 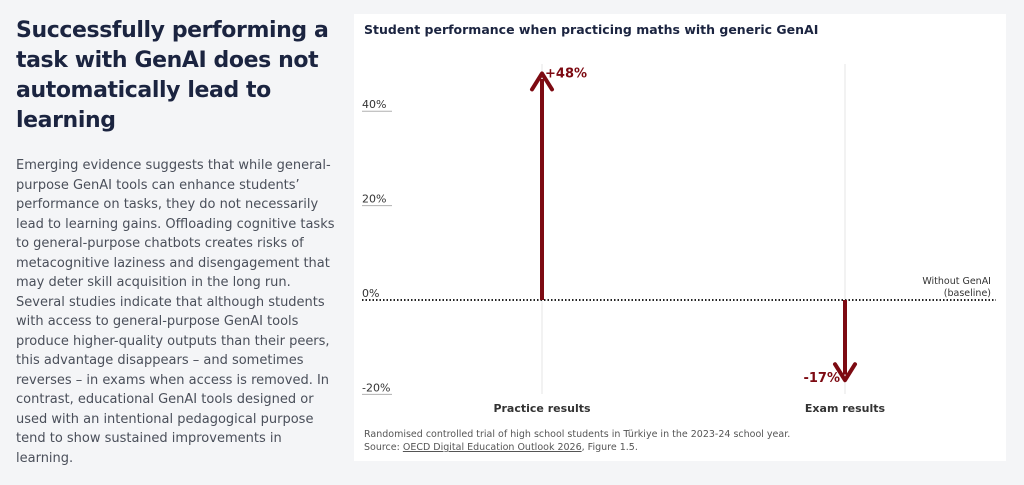 I want to click on x-category-label: Exam results, so click(x=845, y=408).